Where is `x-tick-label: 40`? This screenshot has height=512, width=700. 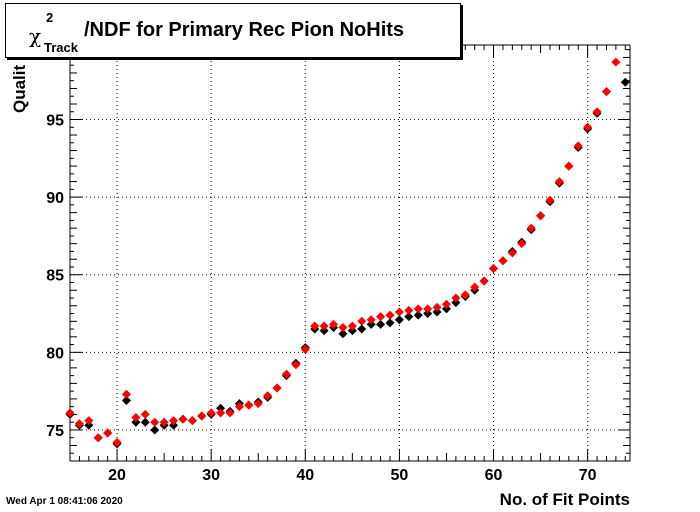 x-tick-label: 40 is located at coordinates (305, 475).